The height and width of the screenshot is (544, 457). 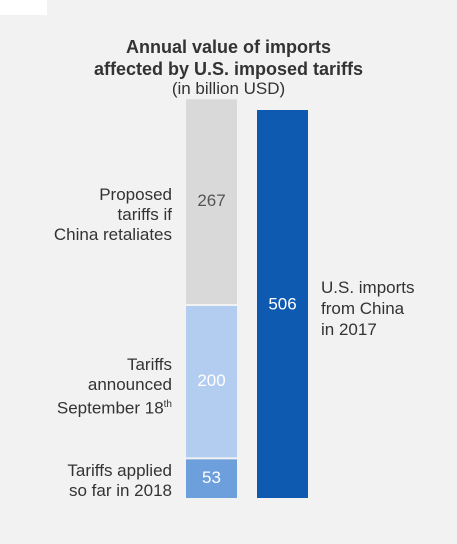 I want to click on legend-label-announced-line-1: Tariffs, so click(x=149, y=364).